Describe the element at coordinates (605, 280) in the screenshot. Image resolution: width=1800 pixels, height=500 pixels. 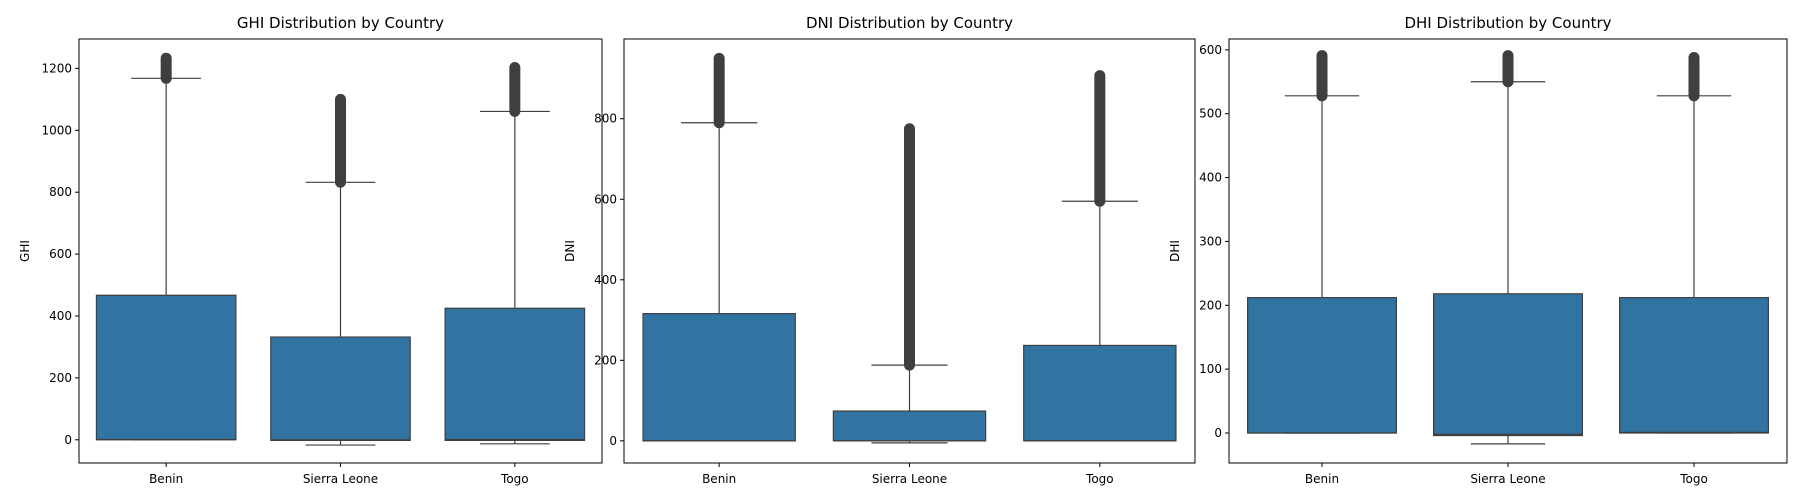
I see `panel-2-y-tick-label: 400` at that location.